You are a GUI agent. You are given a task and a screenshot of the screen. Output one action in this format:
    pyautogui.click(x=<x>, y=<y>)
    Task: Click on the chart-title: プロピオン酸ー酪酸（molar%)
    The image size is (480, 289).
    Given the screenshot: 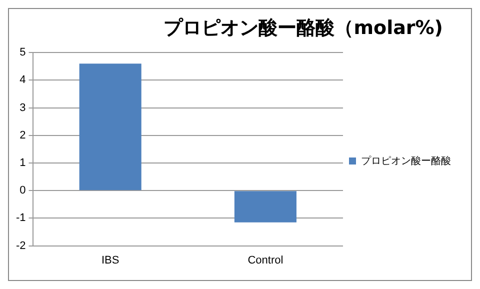 What is the action you would take?
    pyautogui.click(x=303, y=28)
    